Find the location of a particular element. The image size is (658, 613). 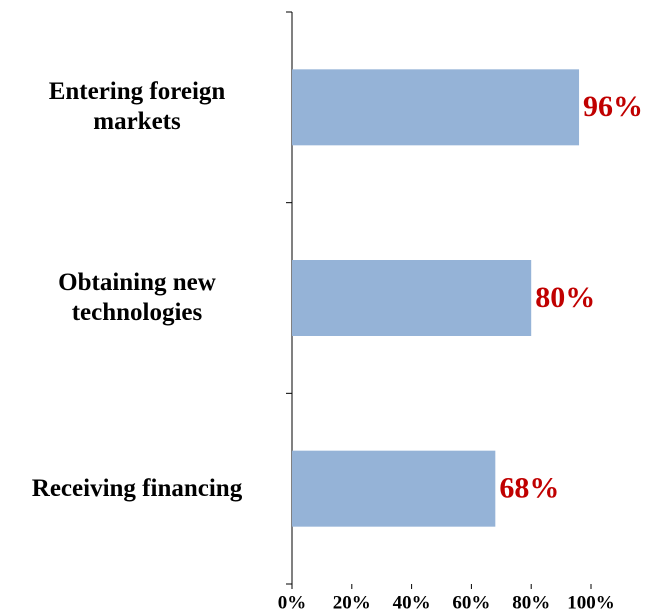

x-tick-label: 20% is located at coordinates (352, 602).